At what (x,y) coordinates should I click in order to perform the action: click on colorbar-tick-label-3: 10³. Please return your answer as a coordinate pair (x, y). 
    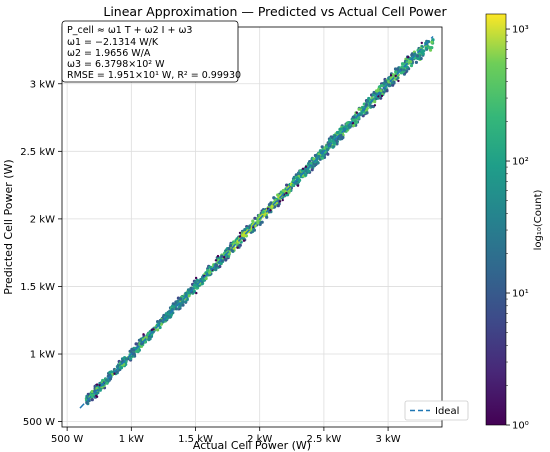
    Looking at the image, I should click on (520, 30).